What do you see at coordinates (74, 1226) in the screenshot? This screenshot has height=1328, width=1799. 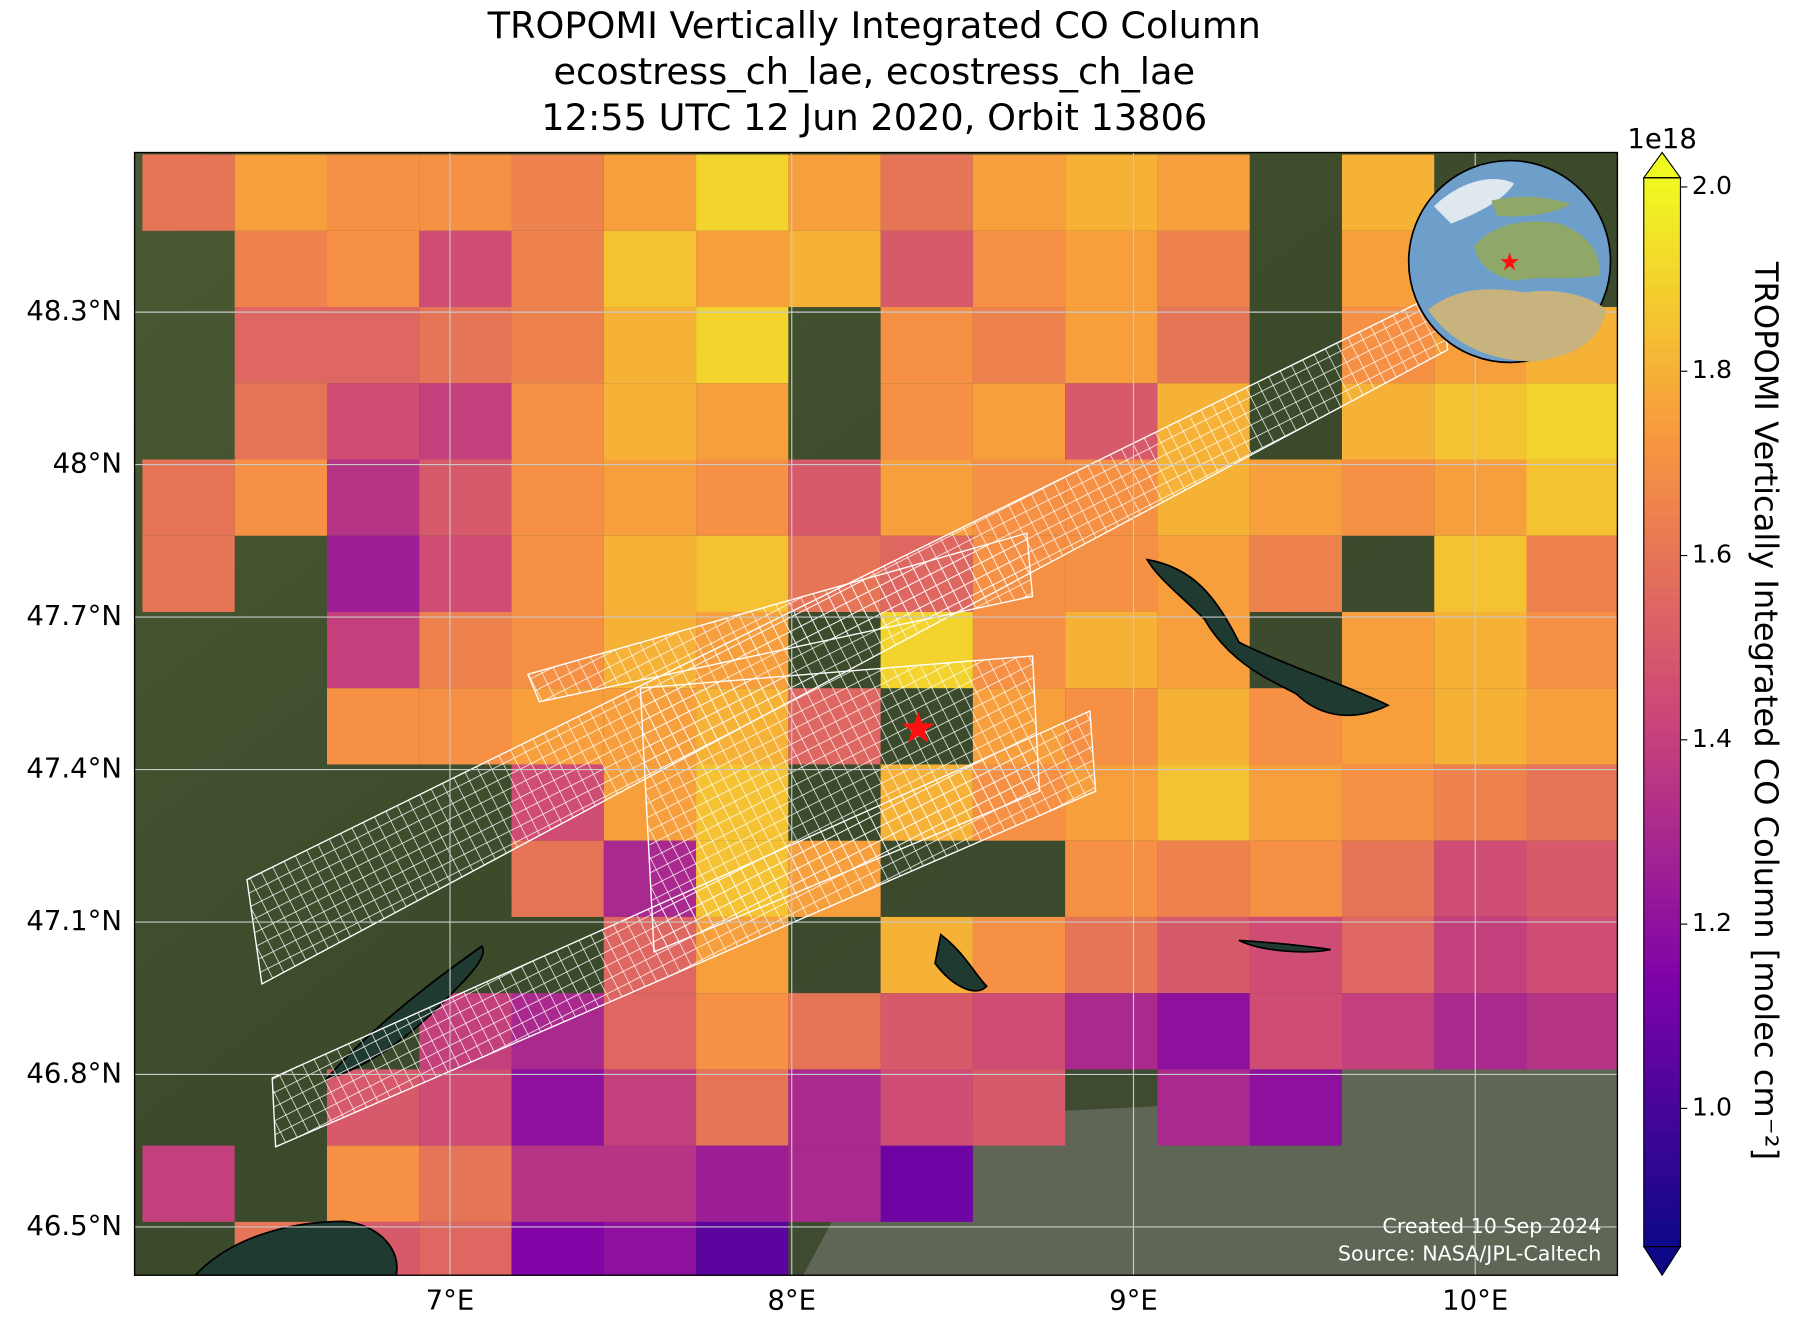 I see `y-tick-label: 46.5°N` at bounding box center [74, 1226].